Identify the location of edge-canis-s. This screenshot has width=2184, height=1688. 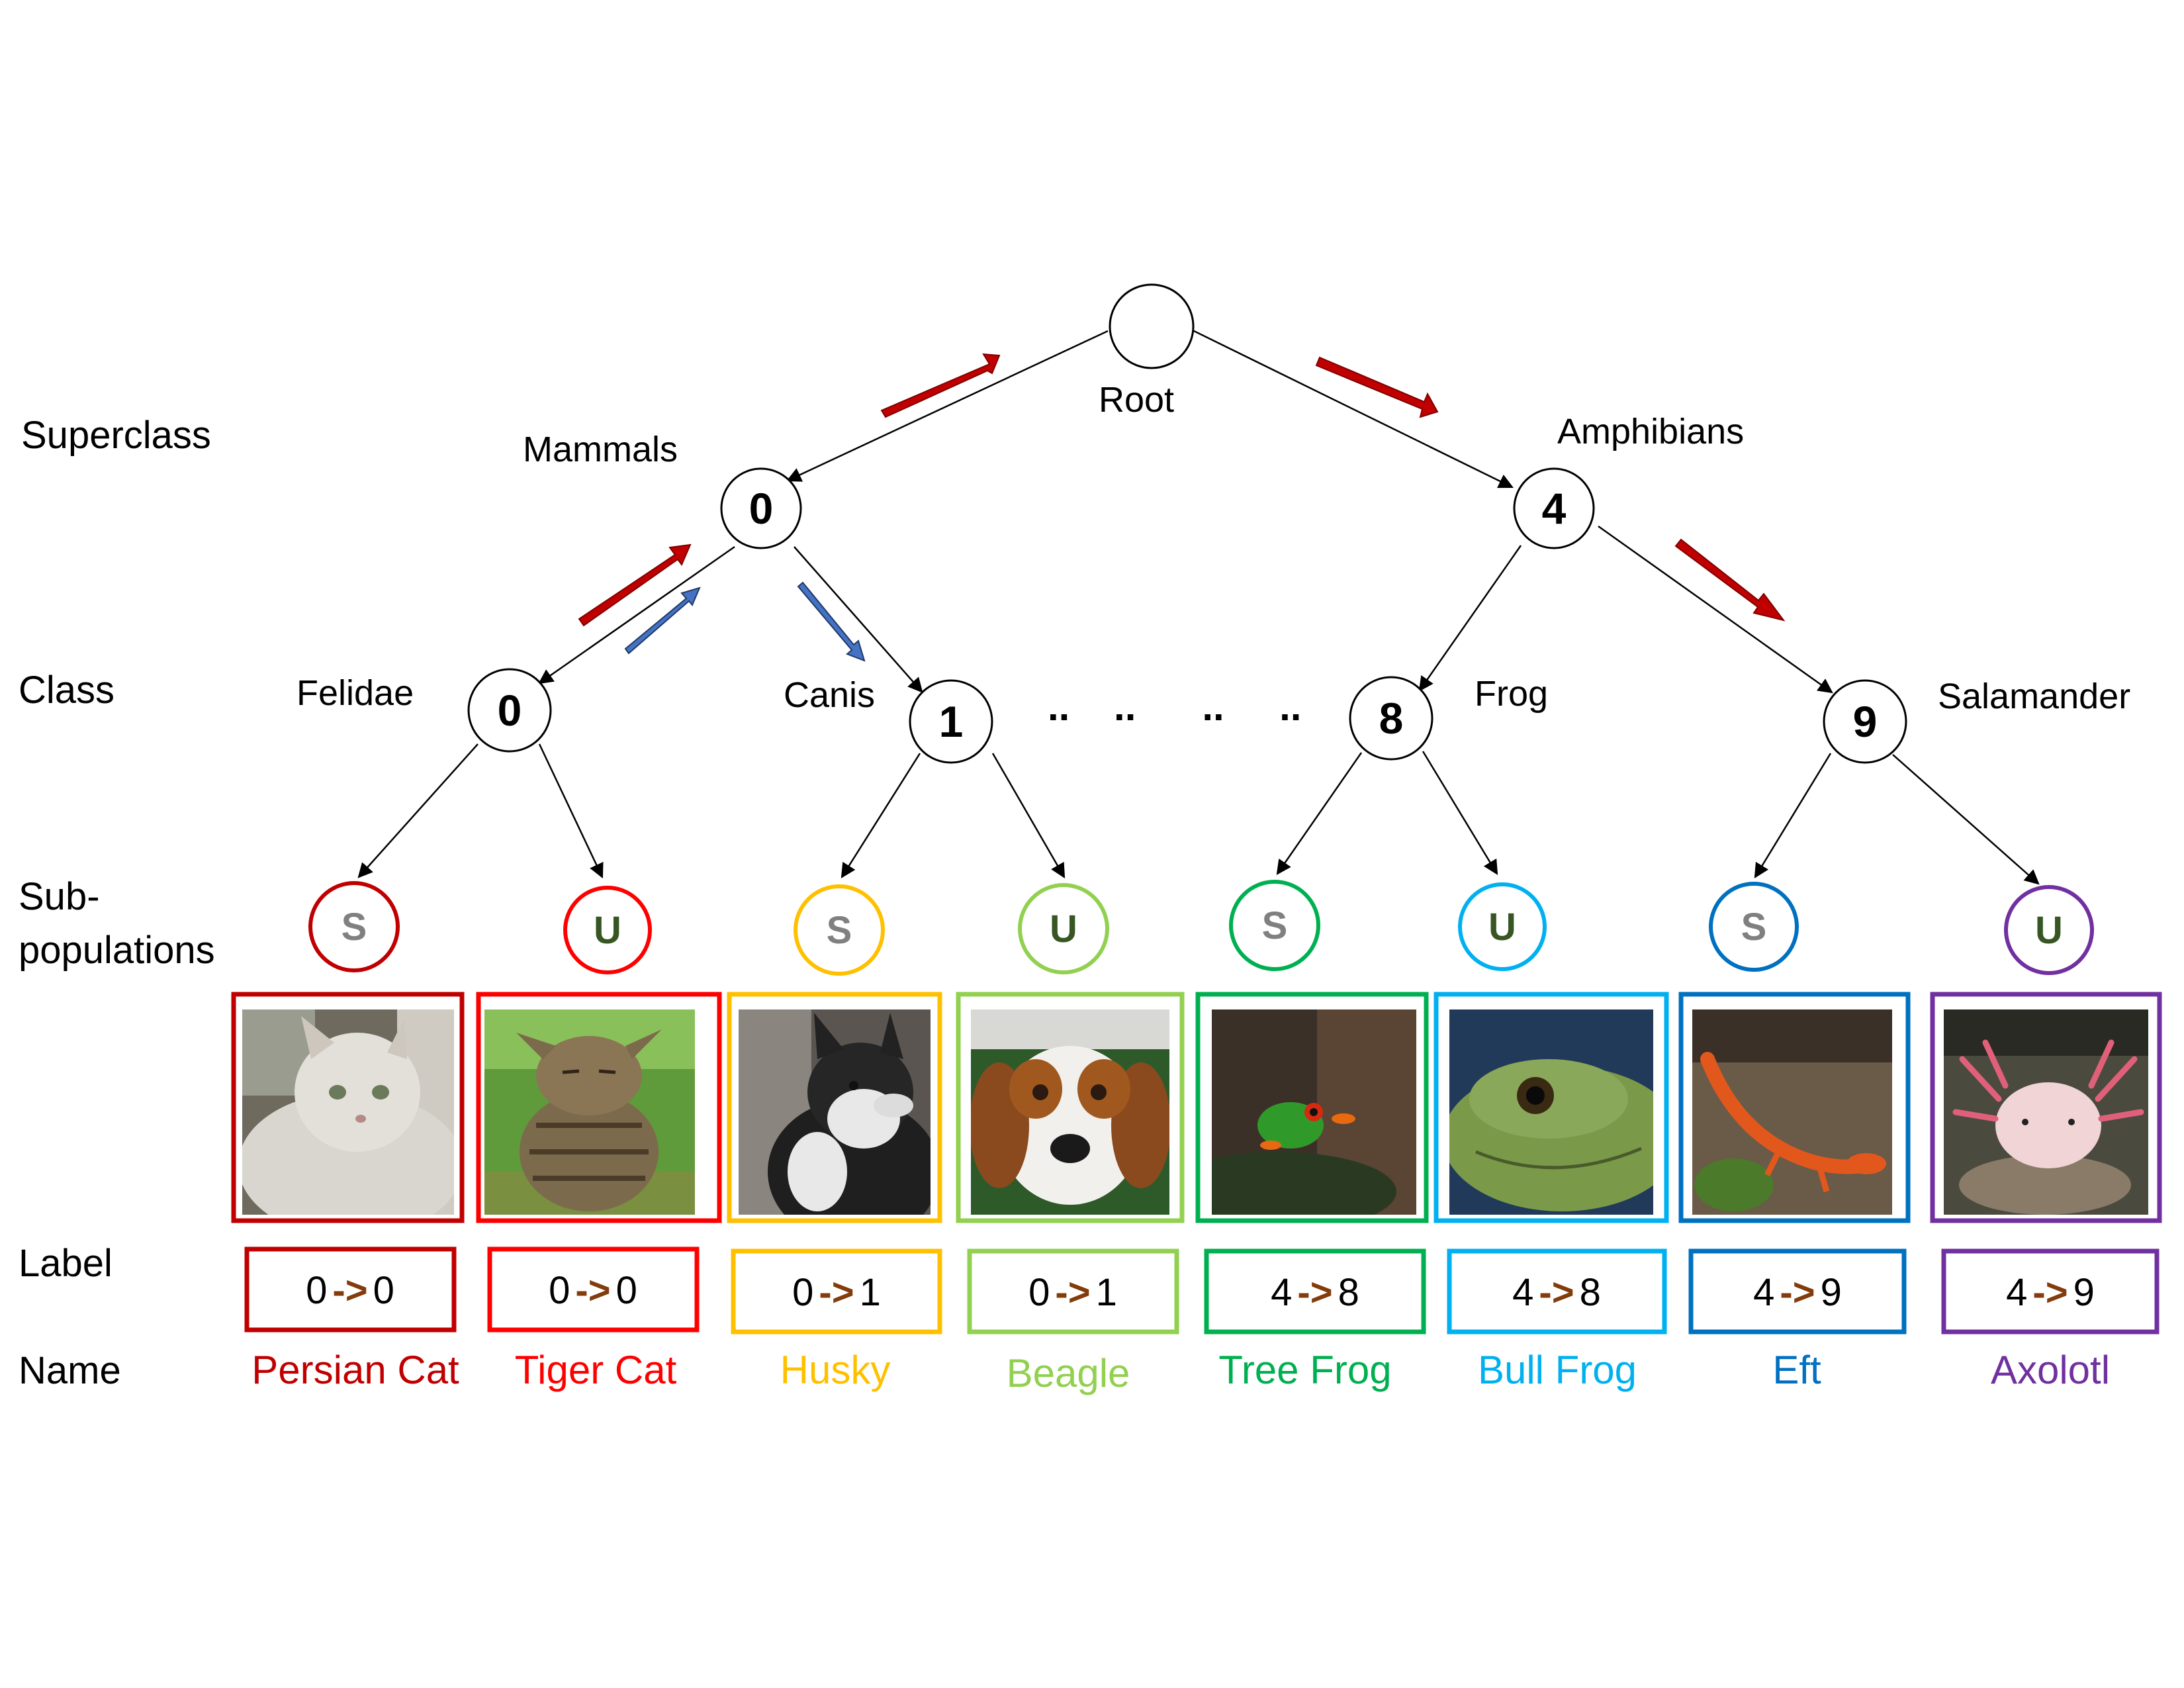
(881, 815).